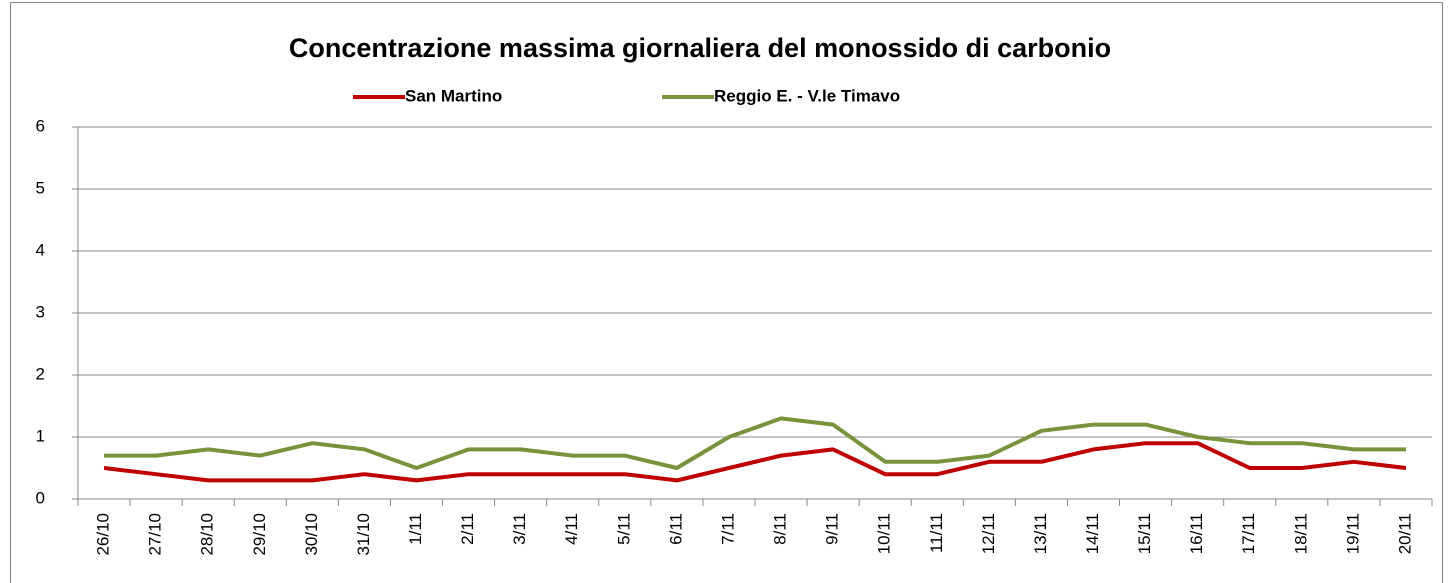 This screenshot has height=583, width=1450. I want to click on x-tick-label: 12/11, so click(988, 533).